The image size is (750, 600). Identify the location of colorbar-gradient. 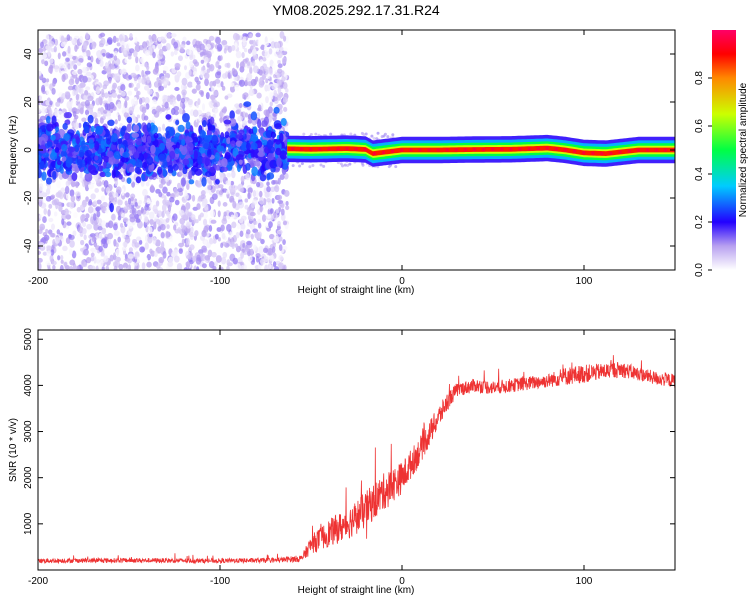
(724, 150).